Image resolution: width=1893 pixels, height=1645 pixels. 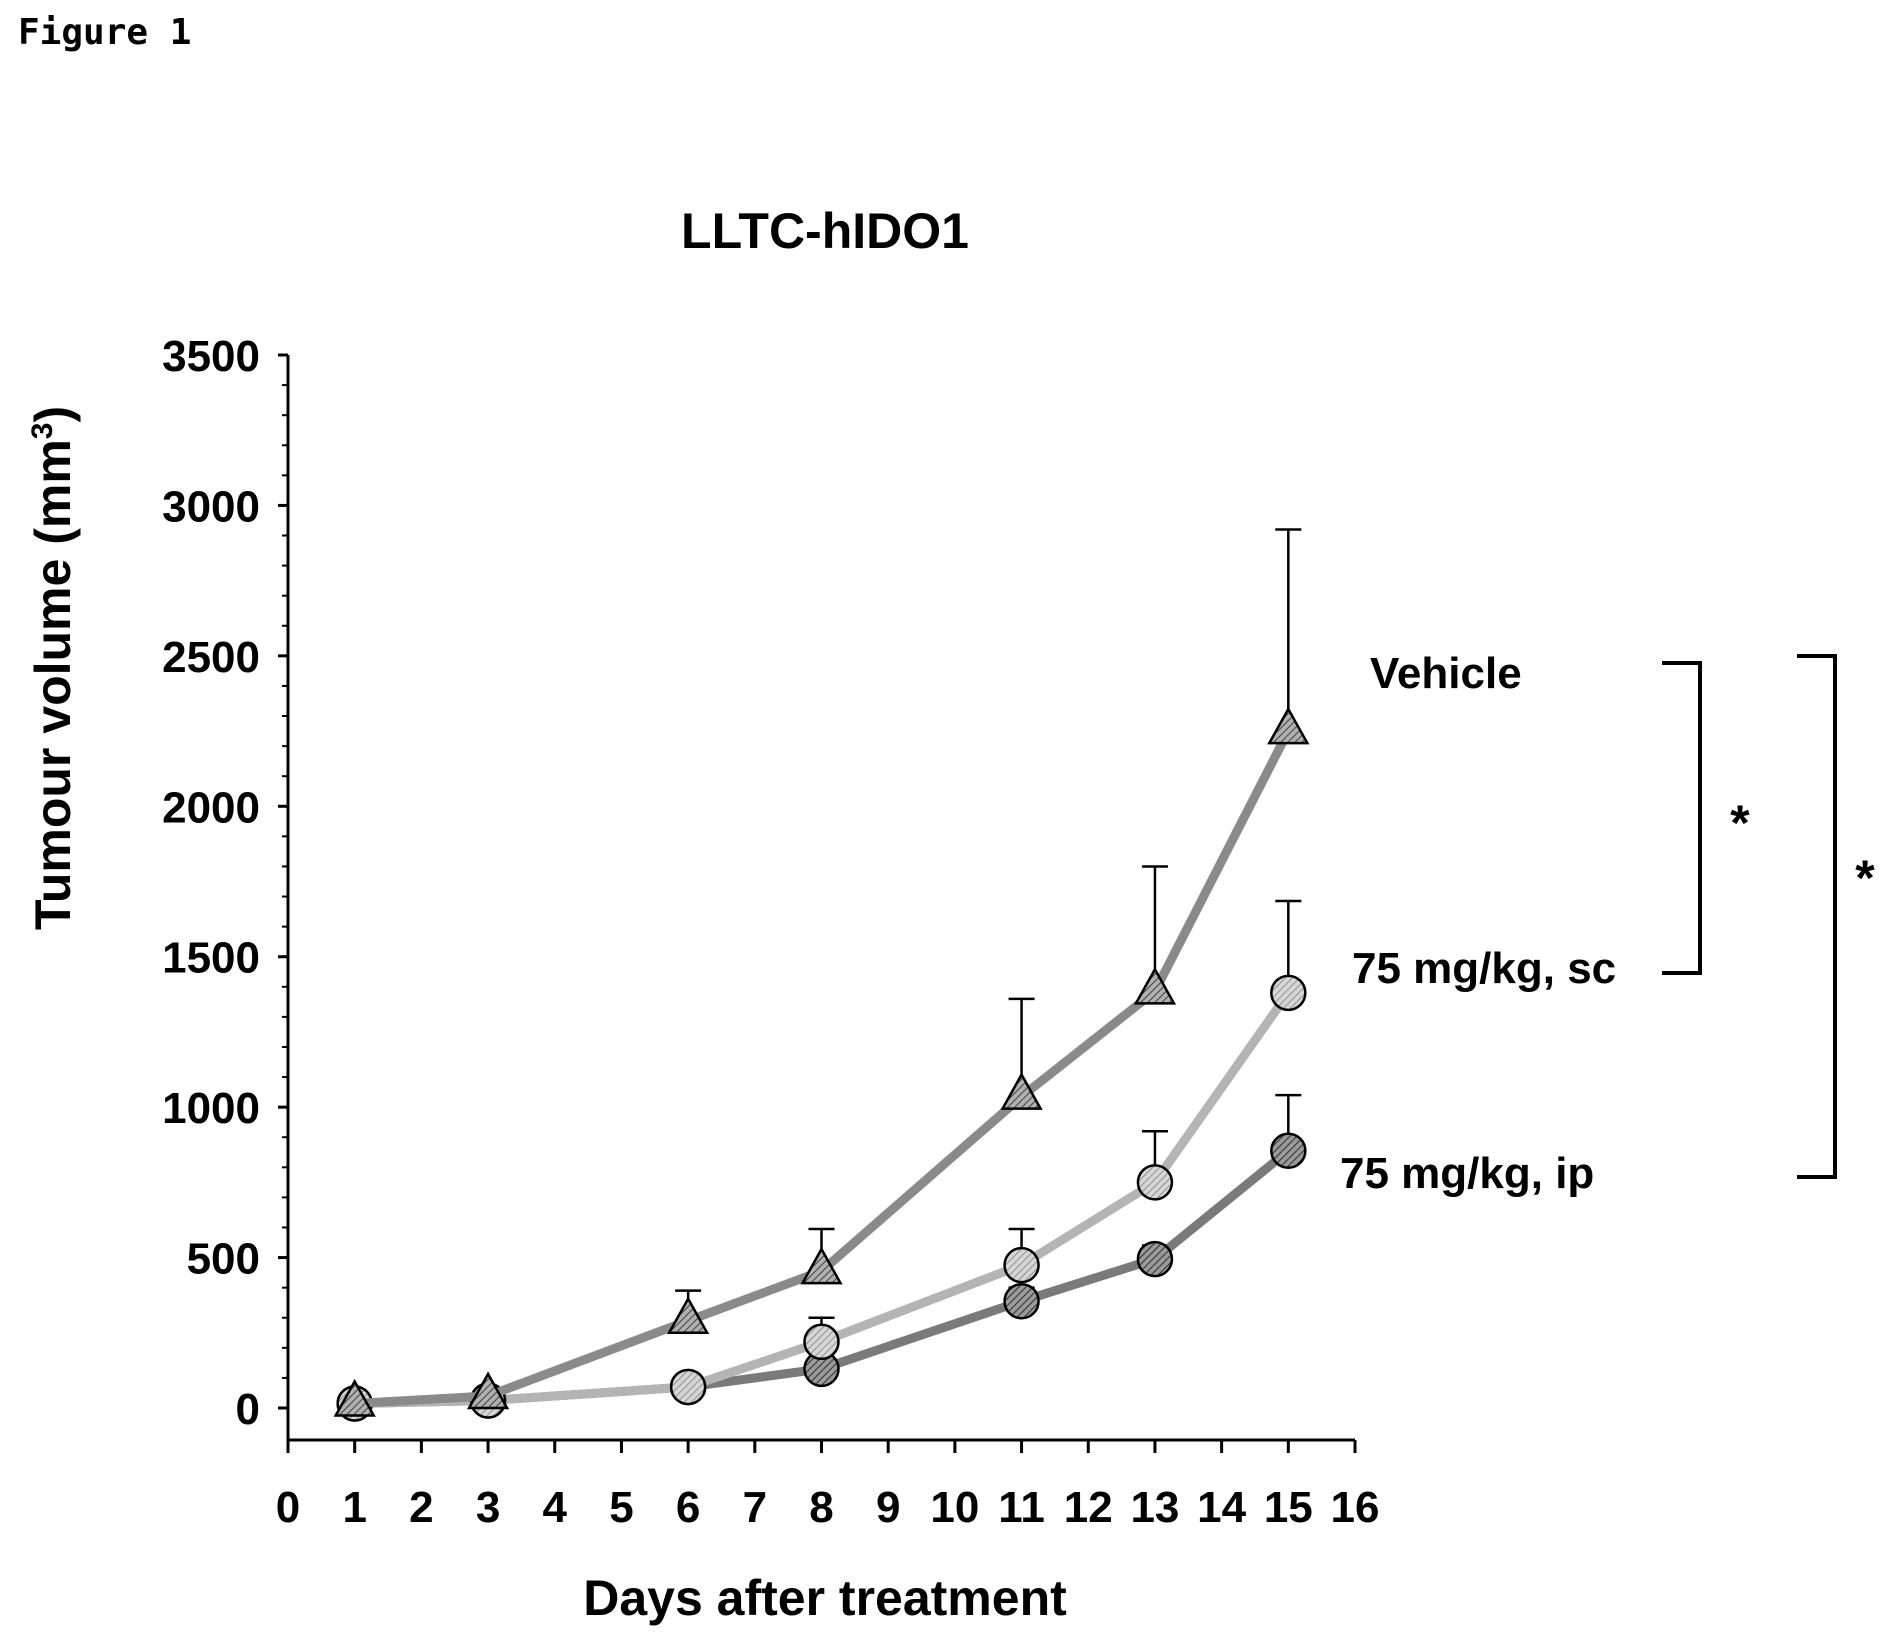 I want to click on x-tick-label: 4, so click(x=555, y=1507).